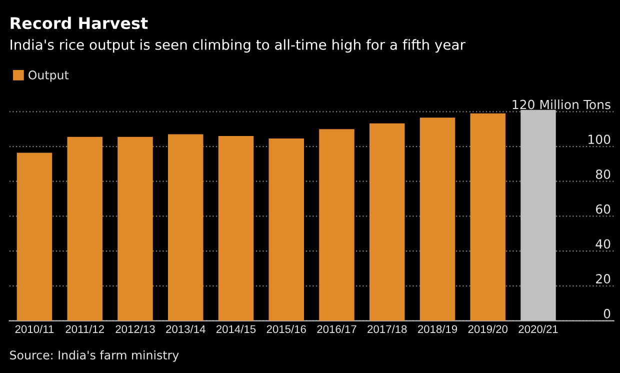  Describe the element at coordinates (94, 356) in the screenshot. I see `source-note: Source: India's farm ministry` at that location.